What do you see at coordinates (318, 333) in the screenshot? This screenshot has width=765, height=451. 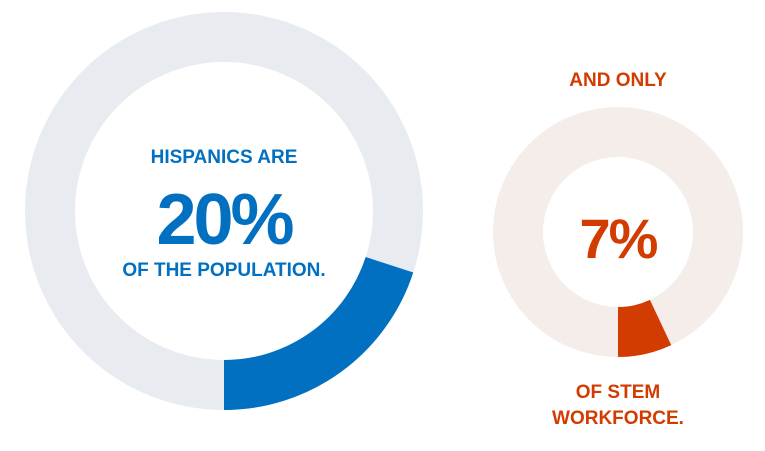 I see `population-donut-slice` at bounding box center [318, 333].